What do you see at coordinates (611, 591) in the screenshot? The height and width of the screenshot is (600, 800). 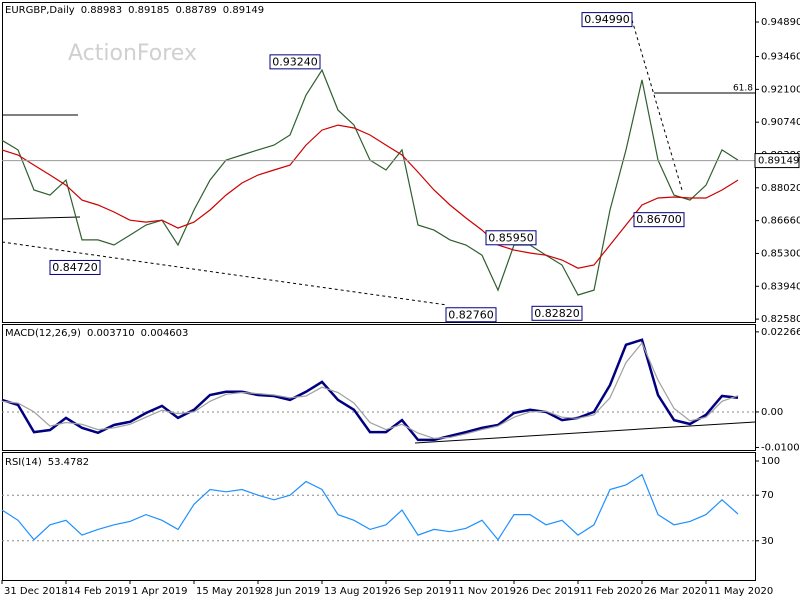 I see `x-tick-label: 11 Feb 2020` at bounding box center [611, 591].